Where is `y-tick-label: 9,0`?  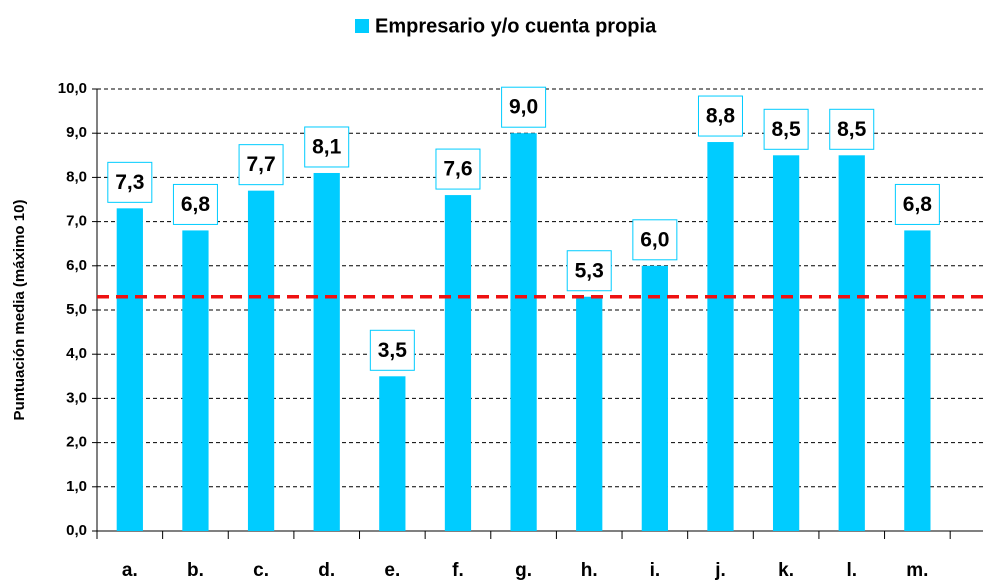 y-tick-label: 9,0 is located at coordinates (76, 132).